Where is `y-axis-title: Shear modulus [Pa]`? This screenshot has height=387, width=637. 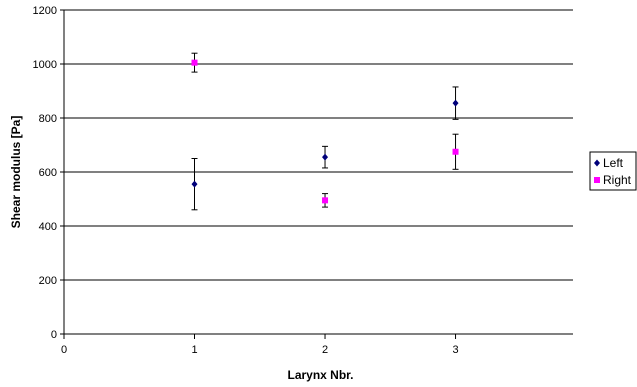
y-axis-title: Shear modulus [Pa] is located at coordinates (16, 172).